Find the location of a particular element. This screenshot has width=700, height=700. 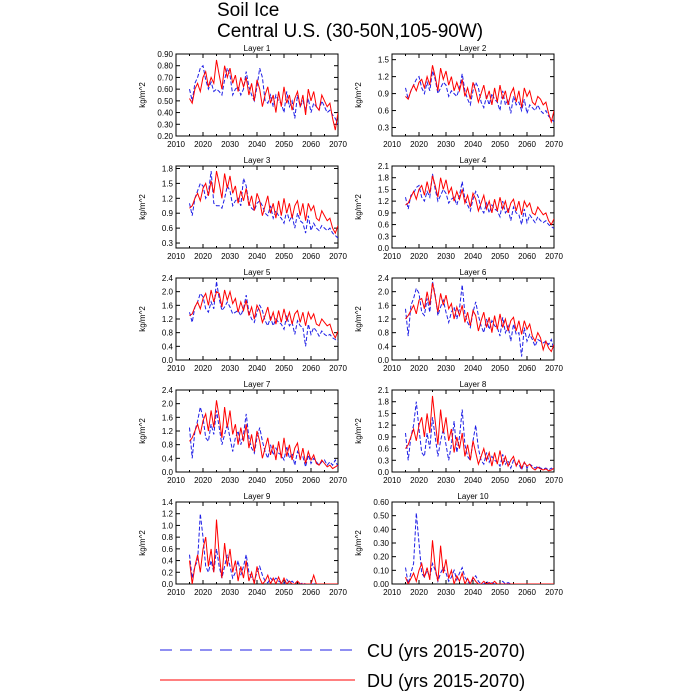

y-tick-label: 2.0 is located at coordinates (168, 292).